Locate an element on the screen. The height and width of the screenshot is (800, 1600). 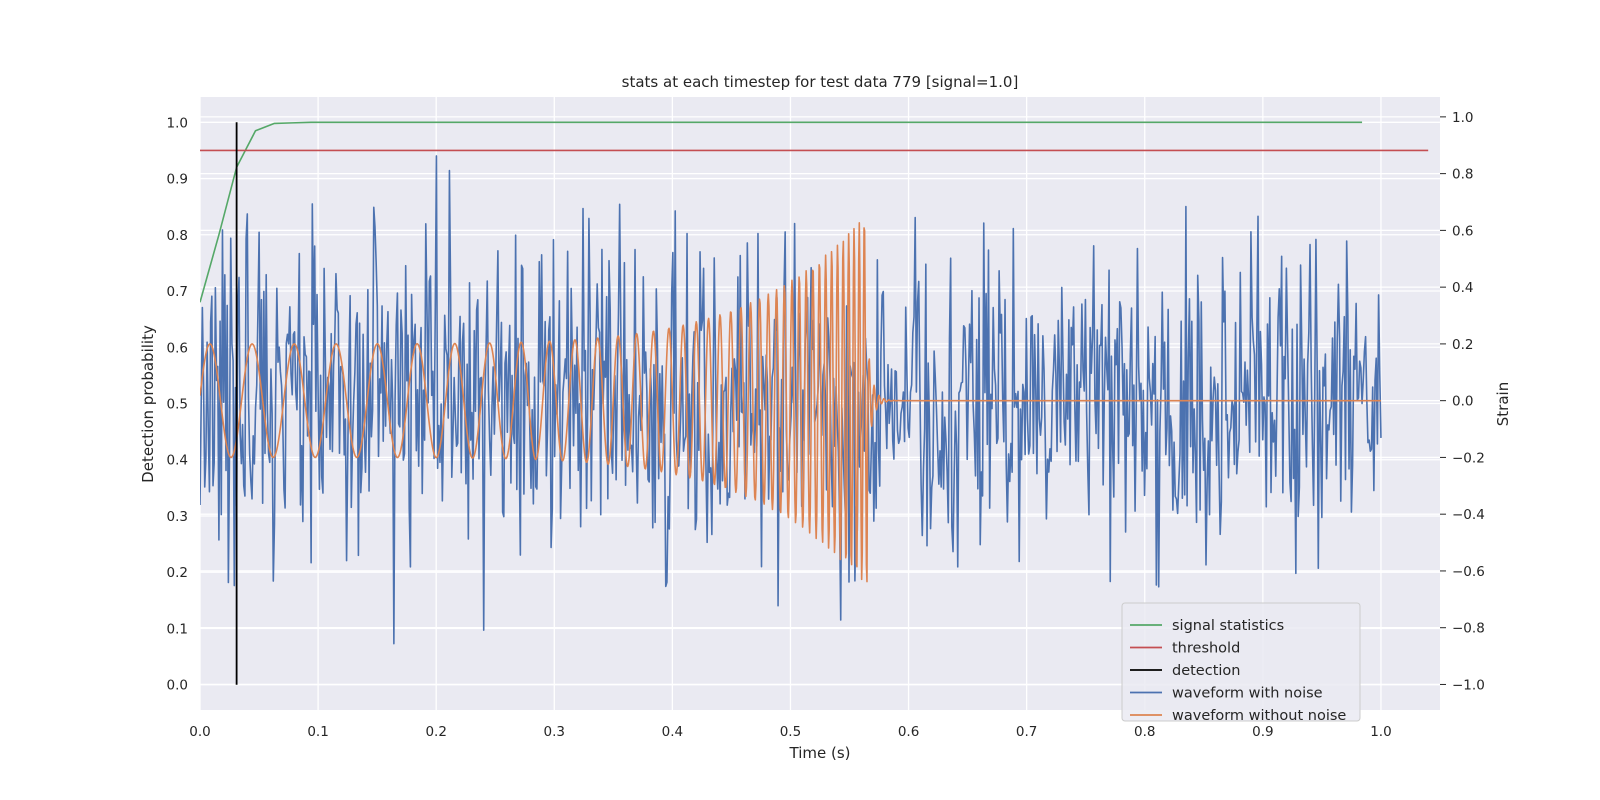
legend-label: threshold is located at coordinates (1206, 649).